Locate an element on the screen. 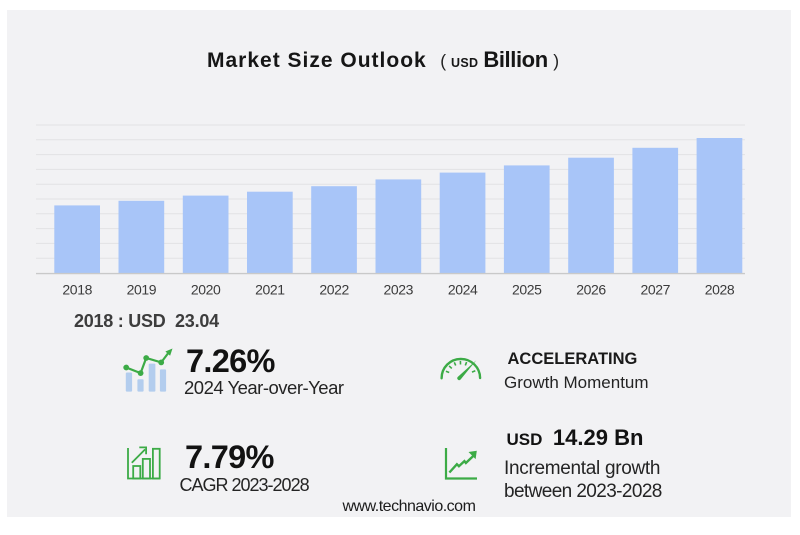 This screenshot has width=800, height=535. svg-text: 2023 is located at coordinates (399, 290).